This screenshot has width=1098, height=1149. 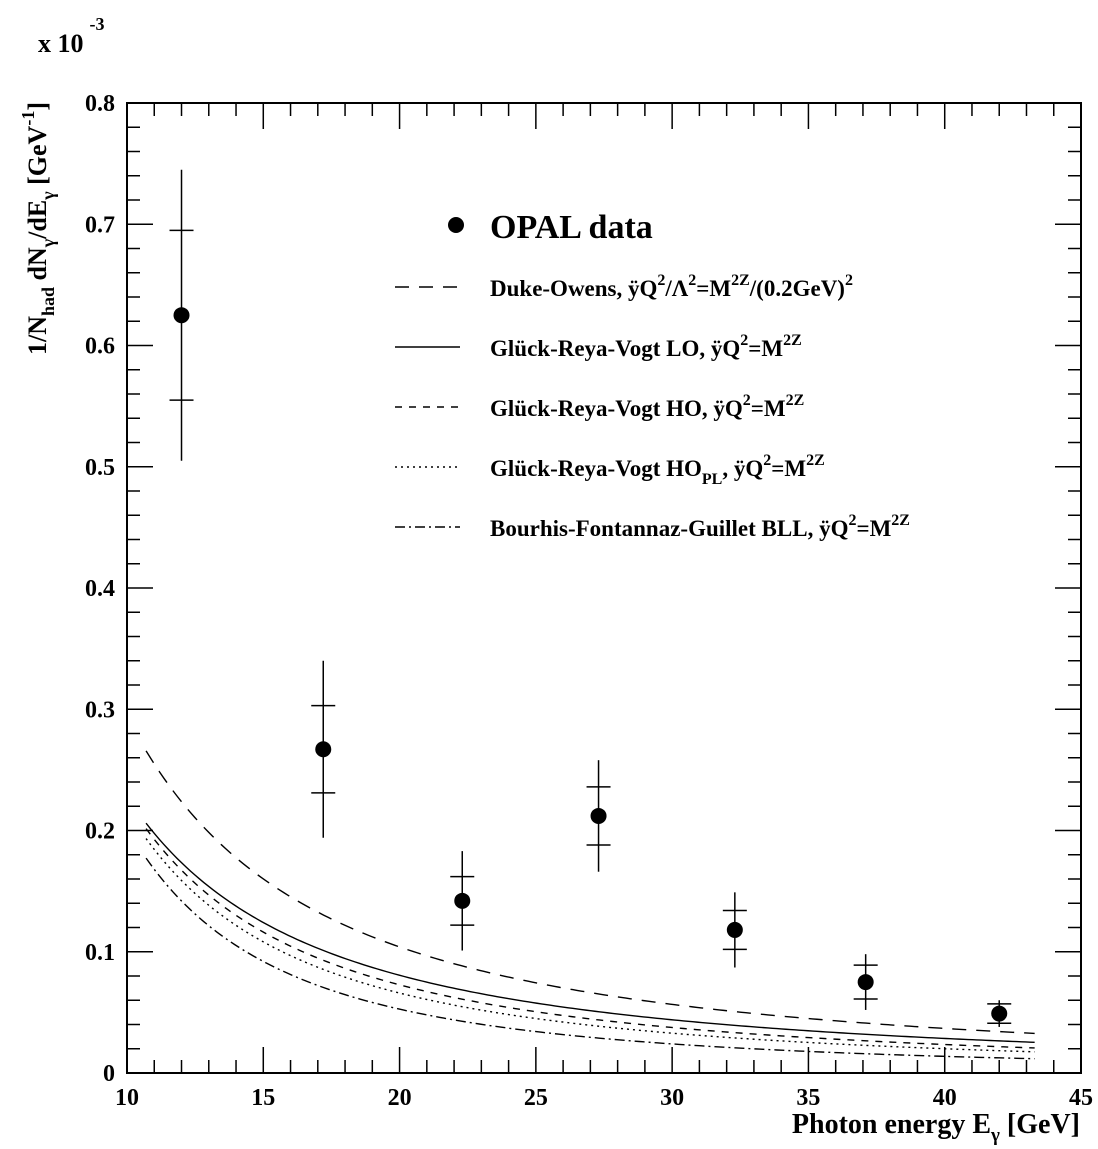 What do you see at coordinates (400, 1098) in the screenshot?
I see `x-tick-label: 20` at bounding box center [400, 1098].